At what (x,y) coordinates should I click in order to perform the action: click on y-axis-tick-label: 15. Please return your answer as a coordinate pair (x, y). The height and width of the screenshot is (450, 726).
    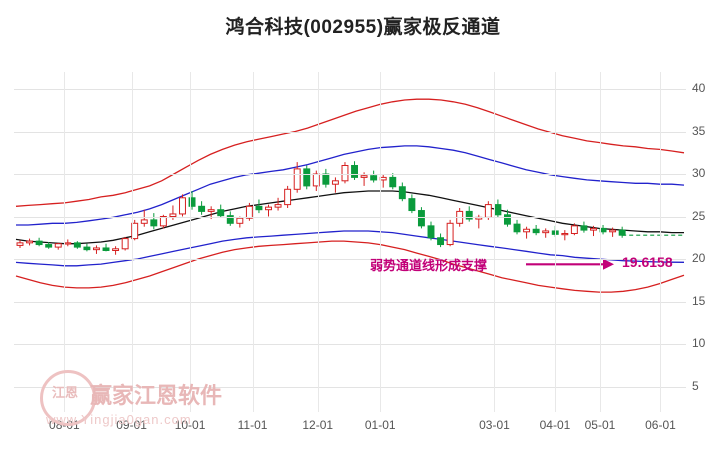
    Looking at the image, I should click on (699, 300).